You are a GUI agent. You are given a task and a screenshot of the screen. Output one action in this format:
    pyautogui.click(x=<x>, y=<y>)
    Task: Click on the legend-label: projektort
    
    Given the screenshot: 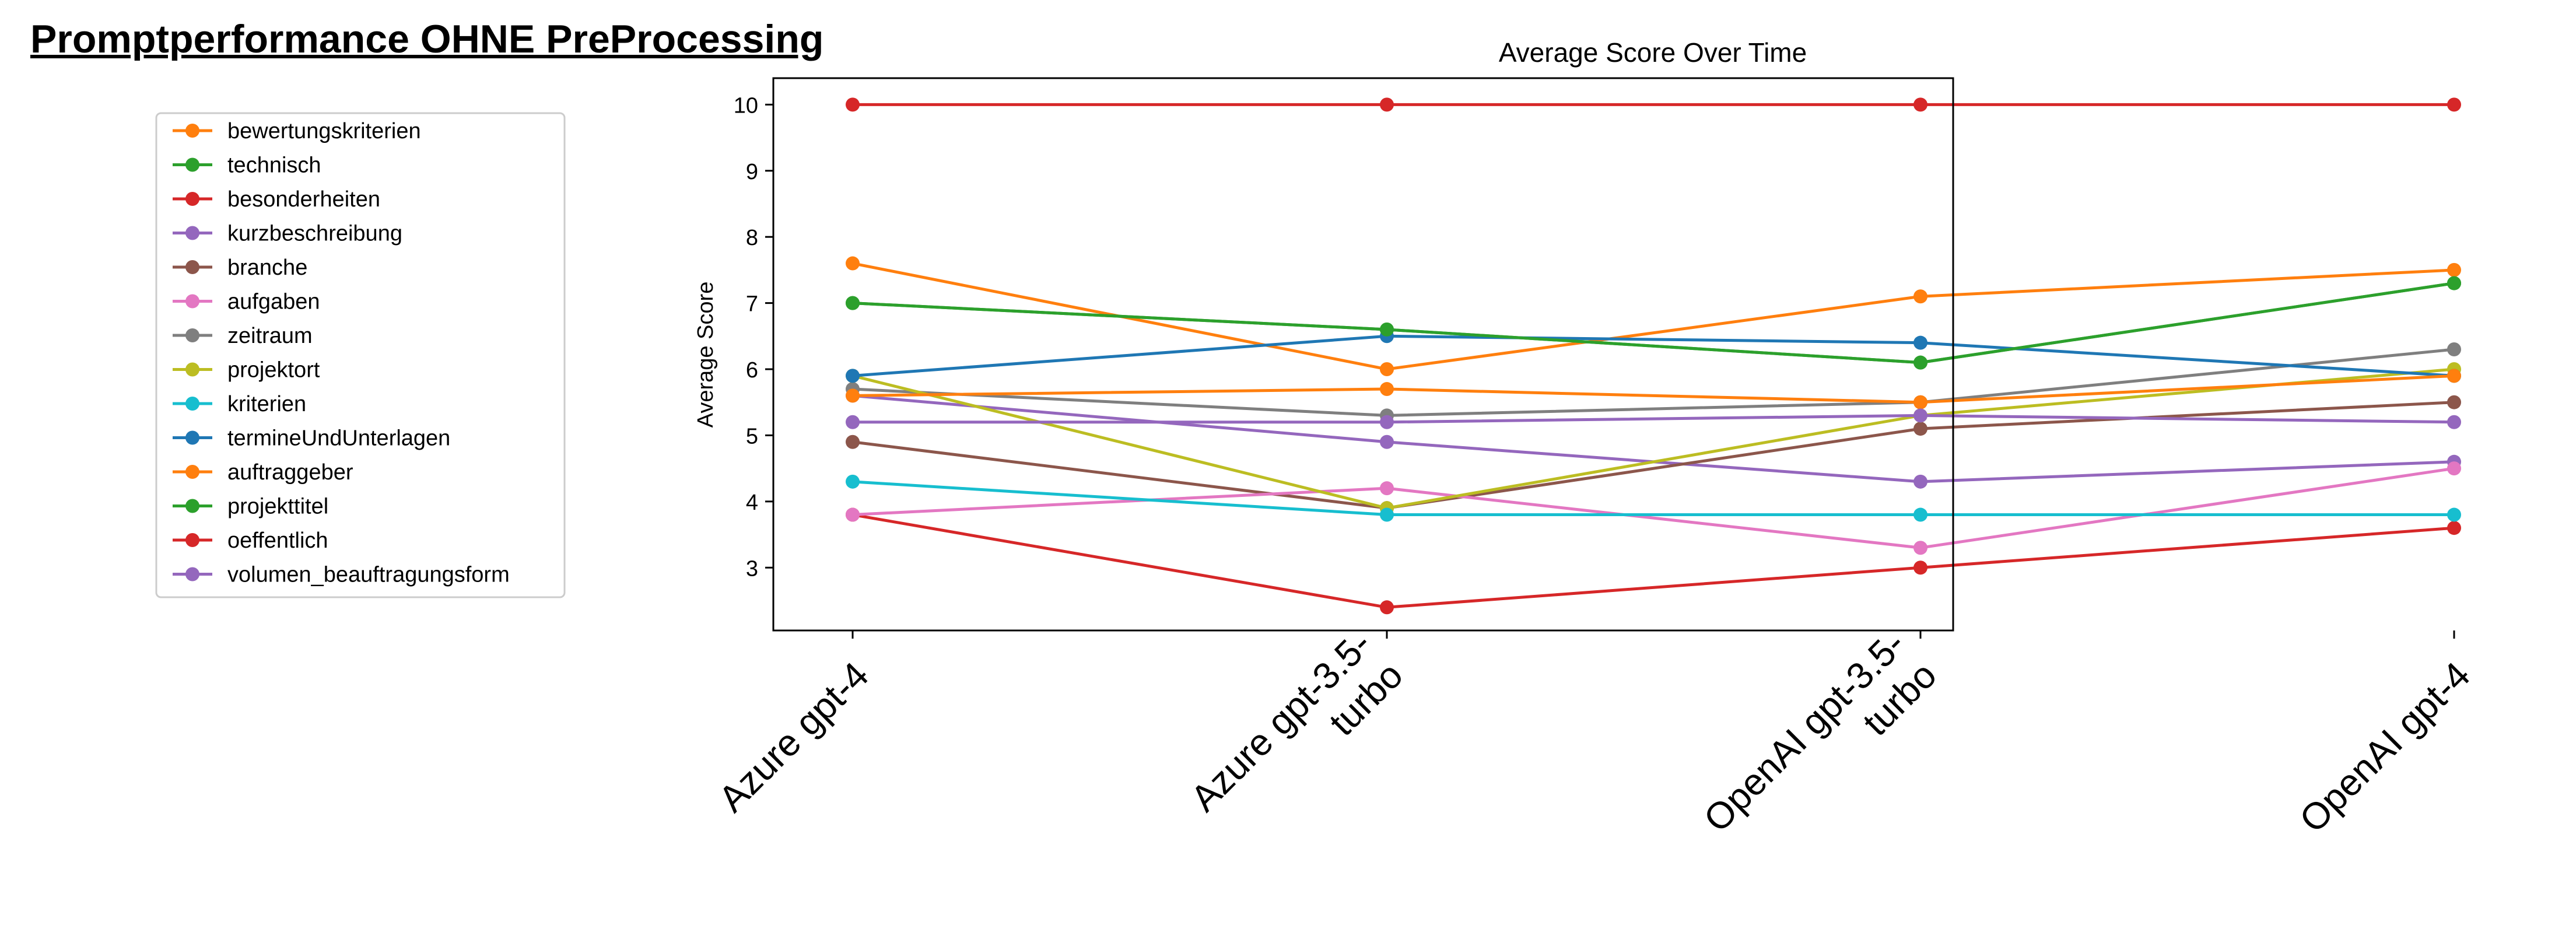 What is the action you would take?
    pyautogui.click(x=273, y=370)
    